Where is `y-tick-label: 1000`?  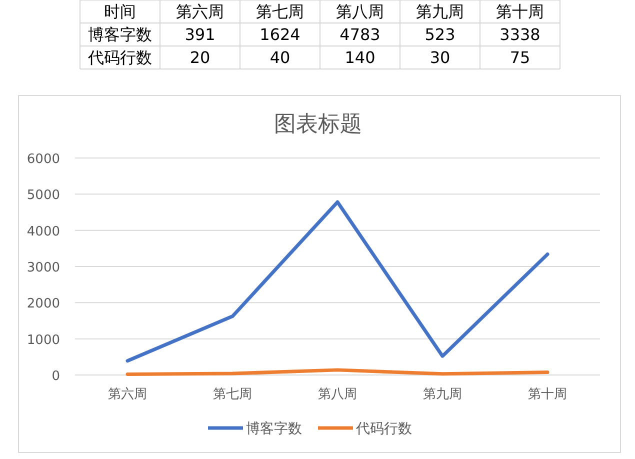 y-tick-label: 1000 is located at coordinates (43, 340).